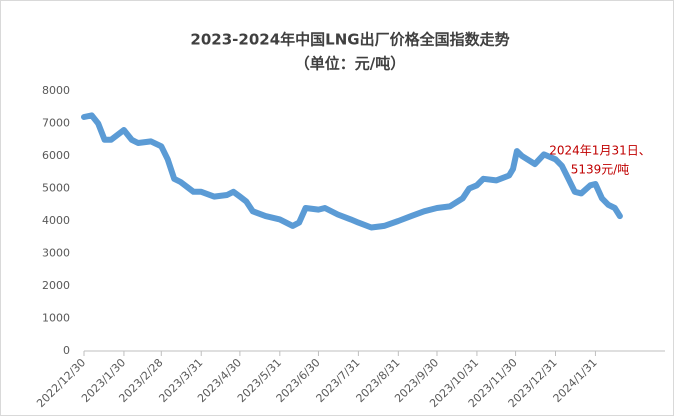 This screenshot has height=417, width=675. I want to click on annotation: 2024年1月31日、, so click(599, 151).